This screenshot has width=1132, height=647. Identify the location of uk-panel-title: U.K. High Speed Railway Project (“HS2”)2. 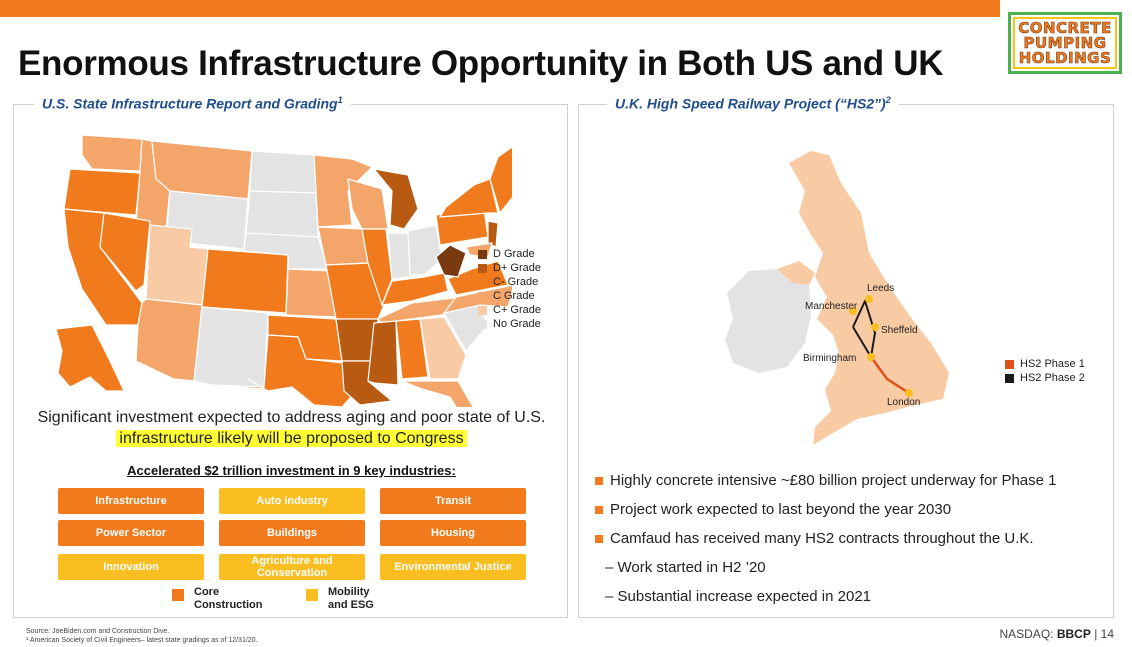
(753, 103).